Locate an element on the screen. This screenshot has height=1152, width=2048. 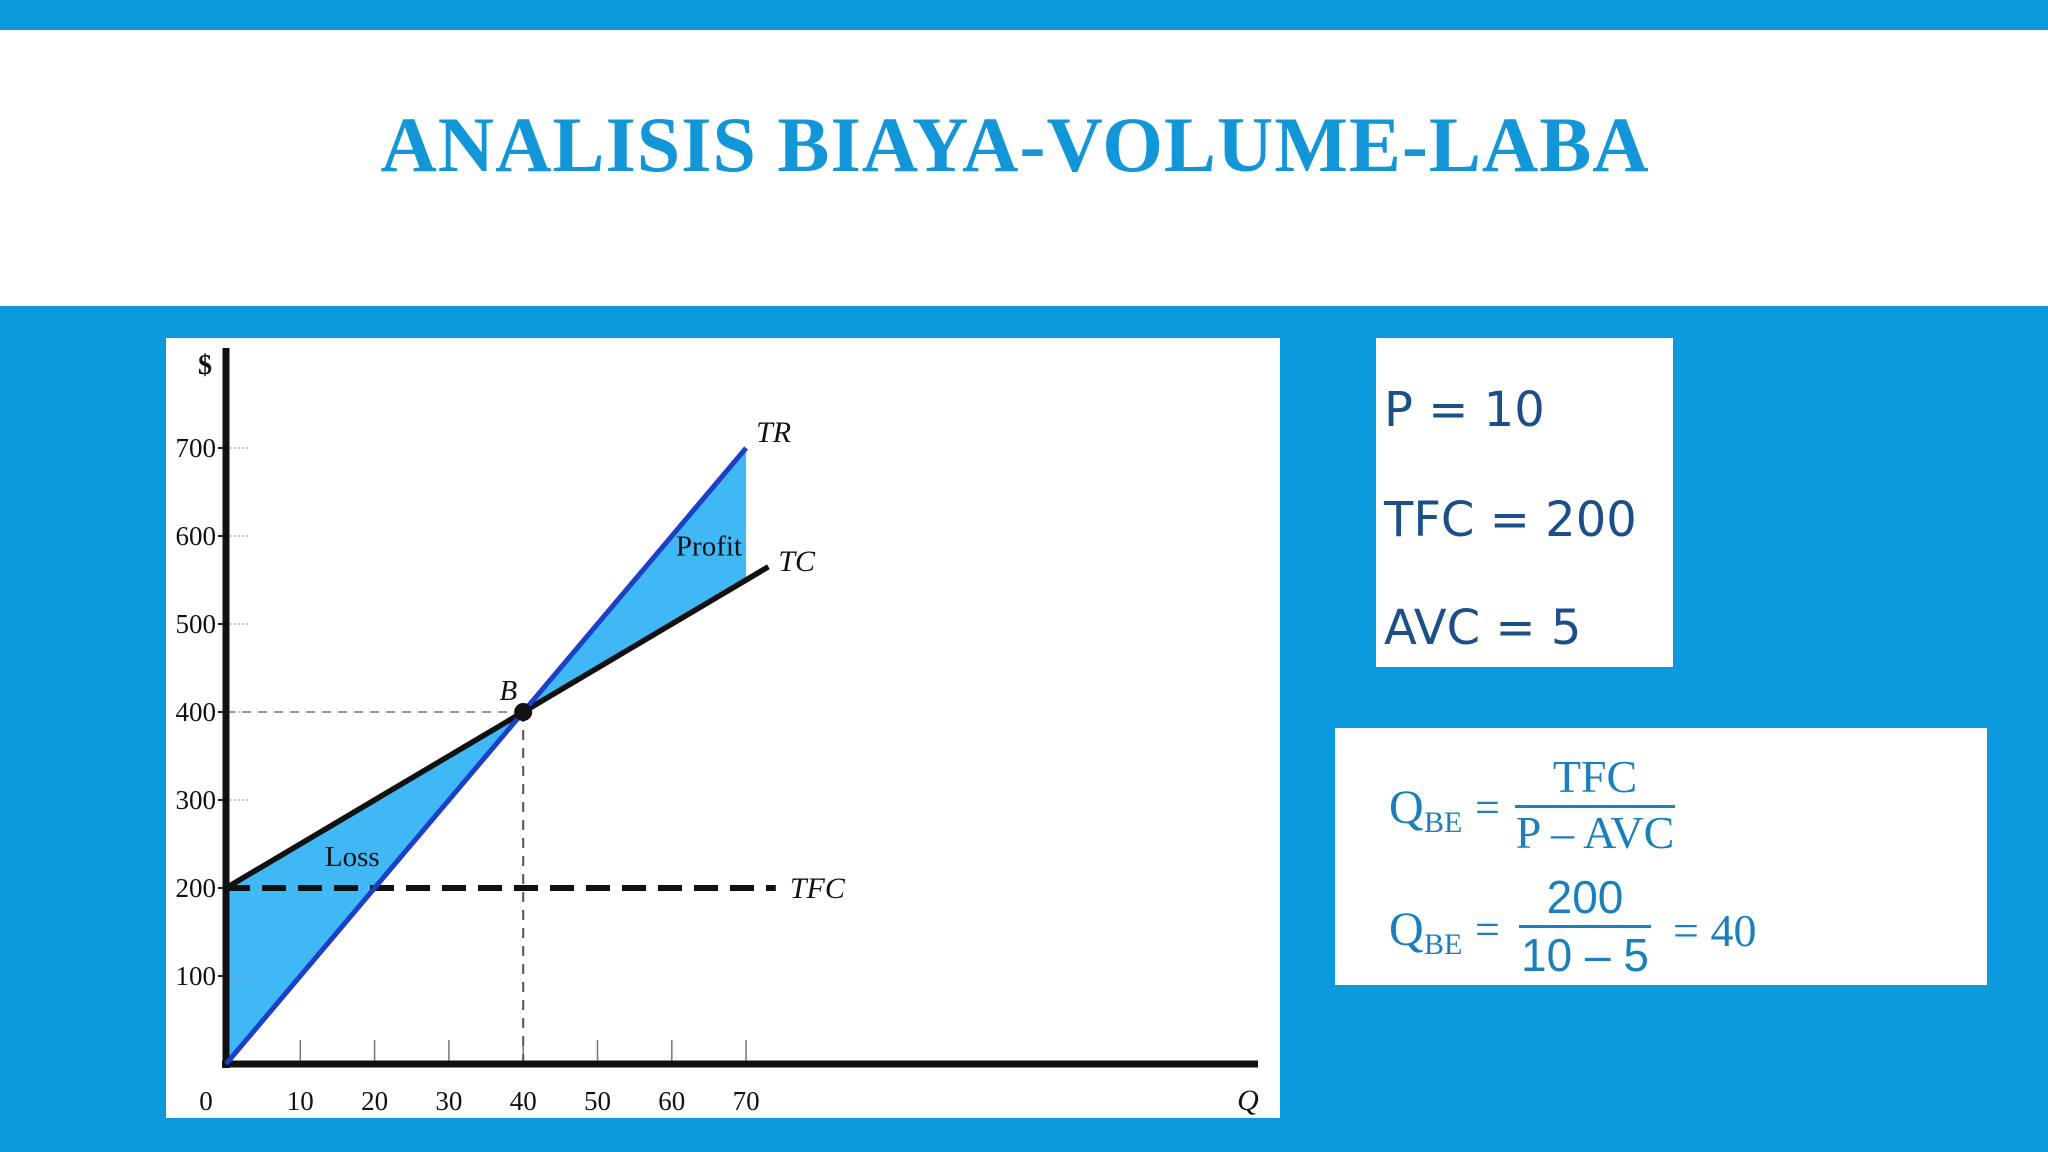
y-axis-label: $ is located at coordinates (205, 365).